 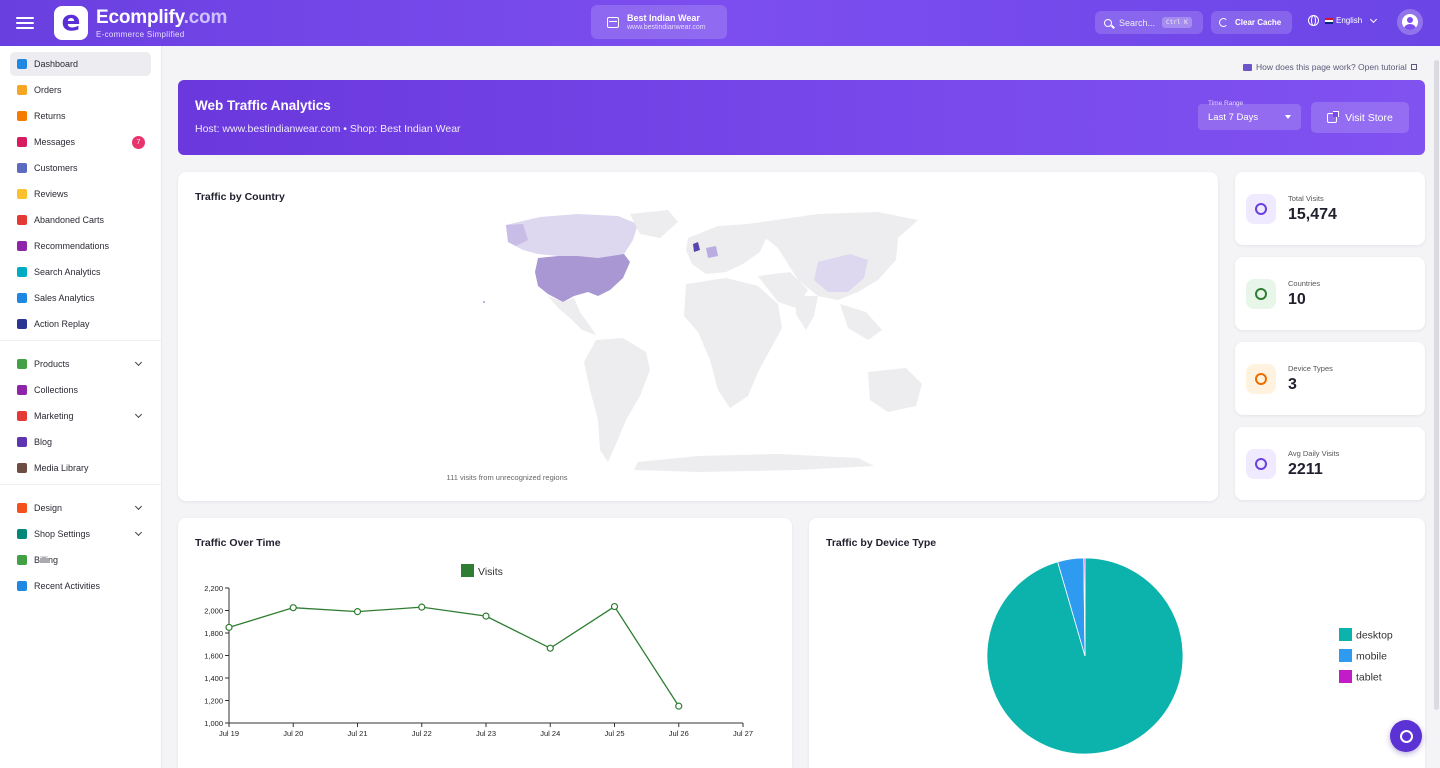 I want to click on x-tick-label: Jul 25, so click(x=614, y=733).